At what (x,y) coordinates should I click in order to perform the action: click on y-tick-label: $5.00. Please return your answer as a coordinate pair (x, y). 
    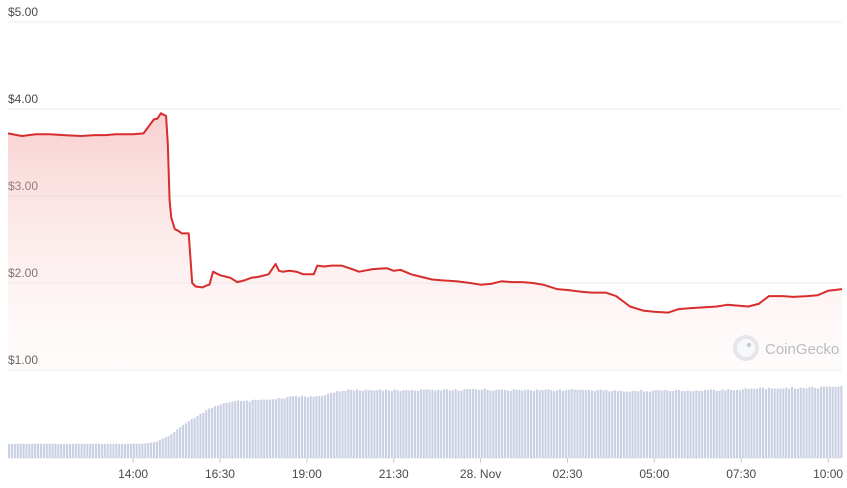
    Looking at the image, I should click on (23, 12).